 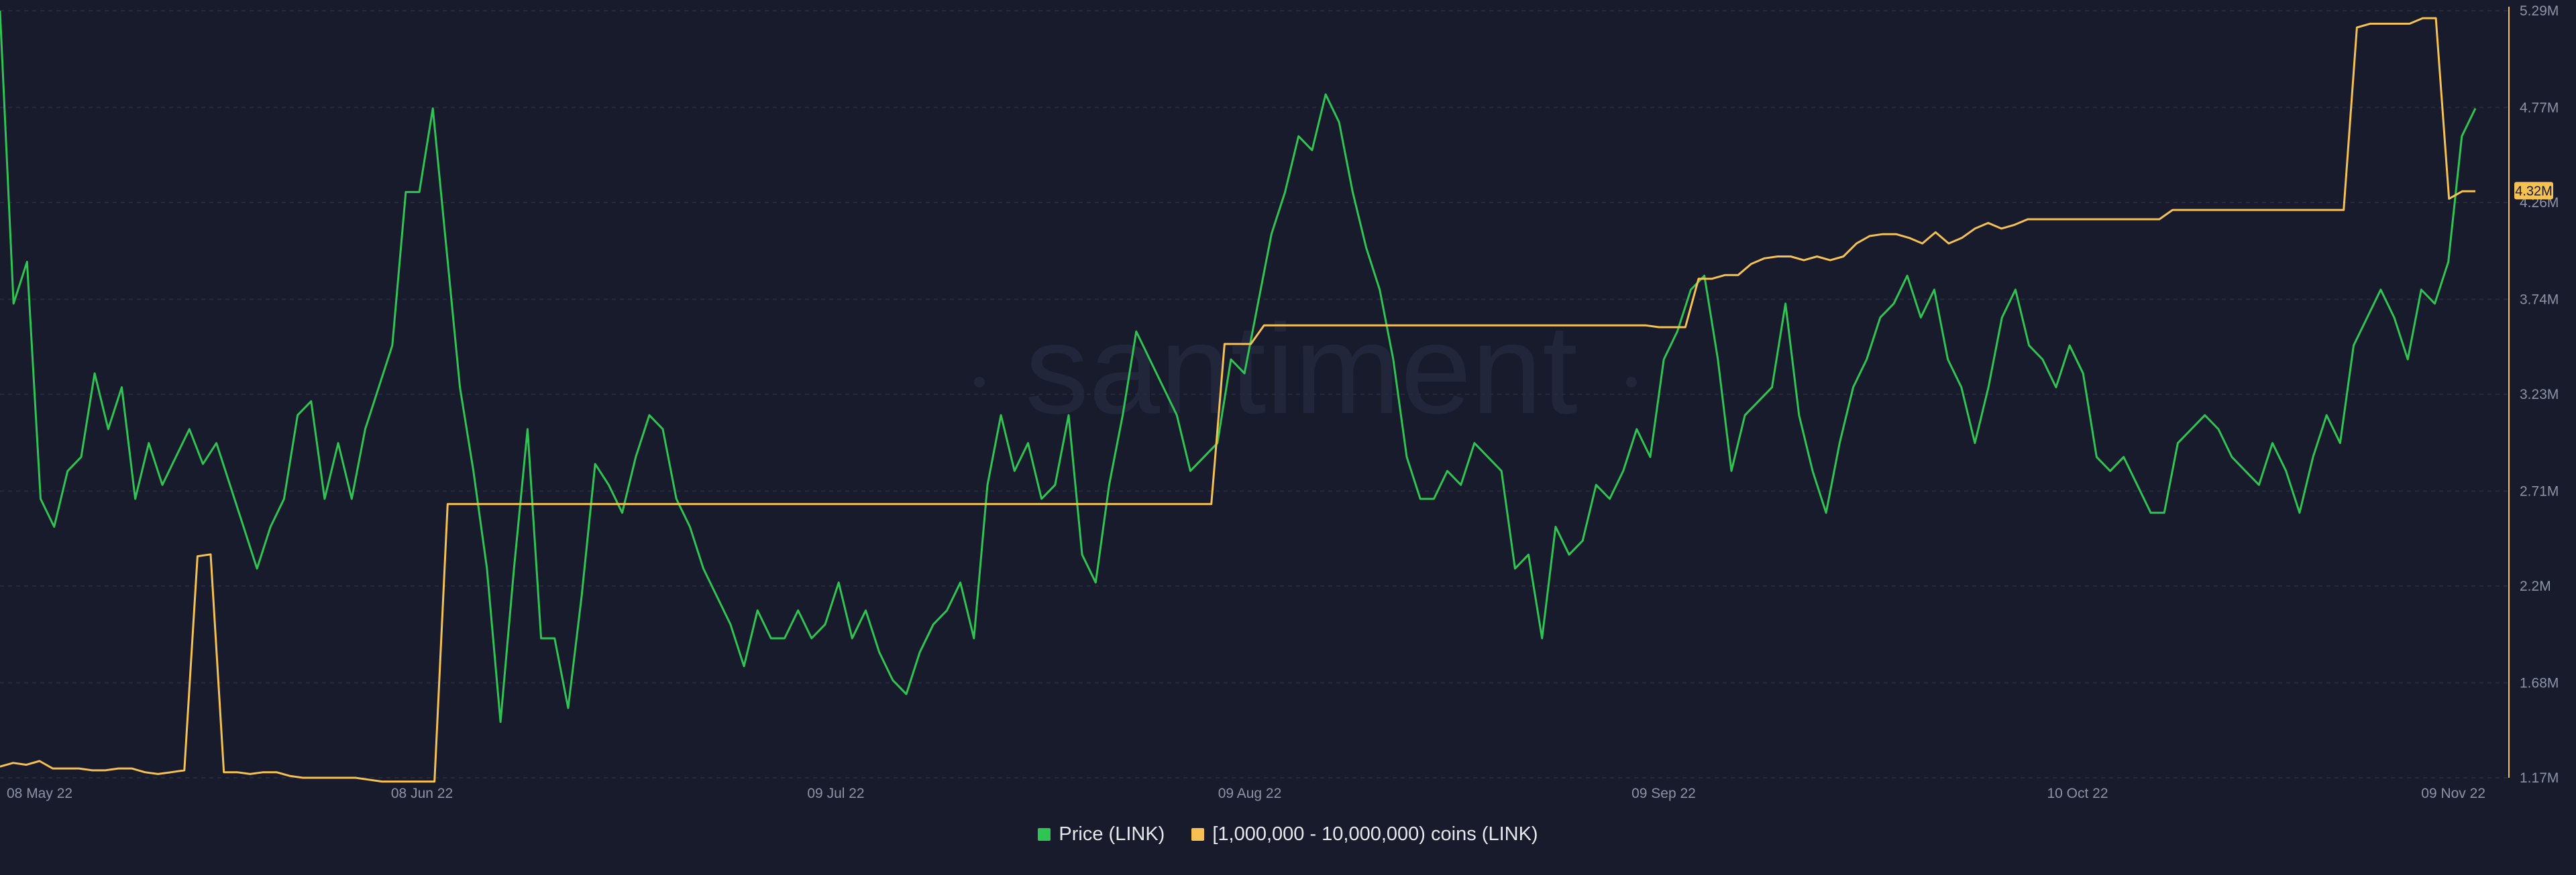 I want to click on current-value-badge, so click(x=2533, y=191).